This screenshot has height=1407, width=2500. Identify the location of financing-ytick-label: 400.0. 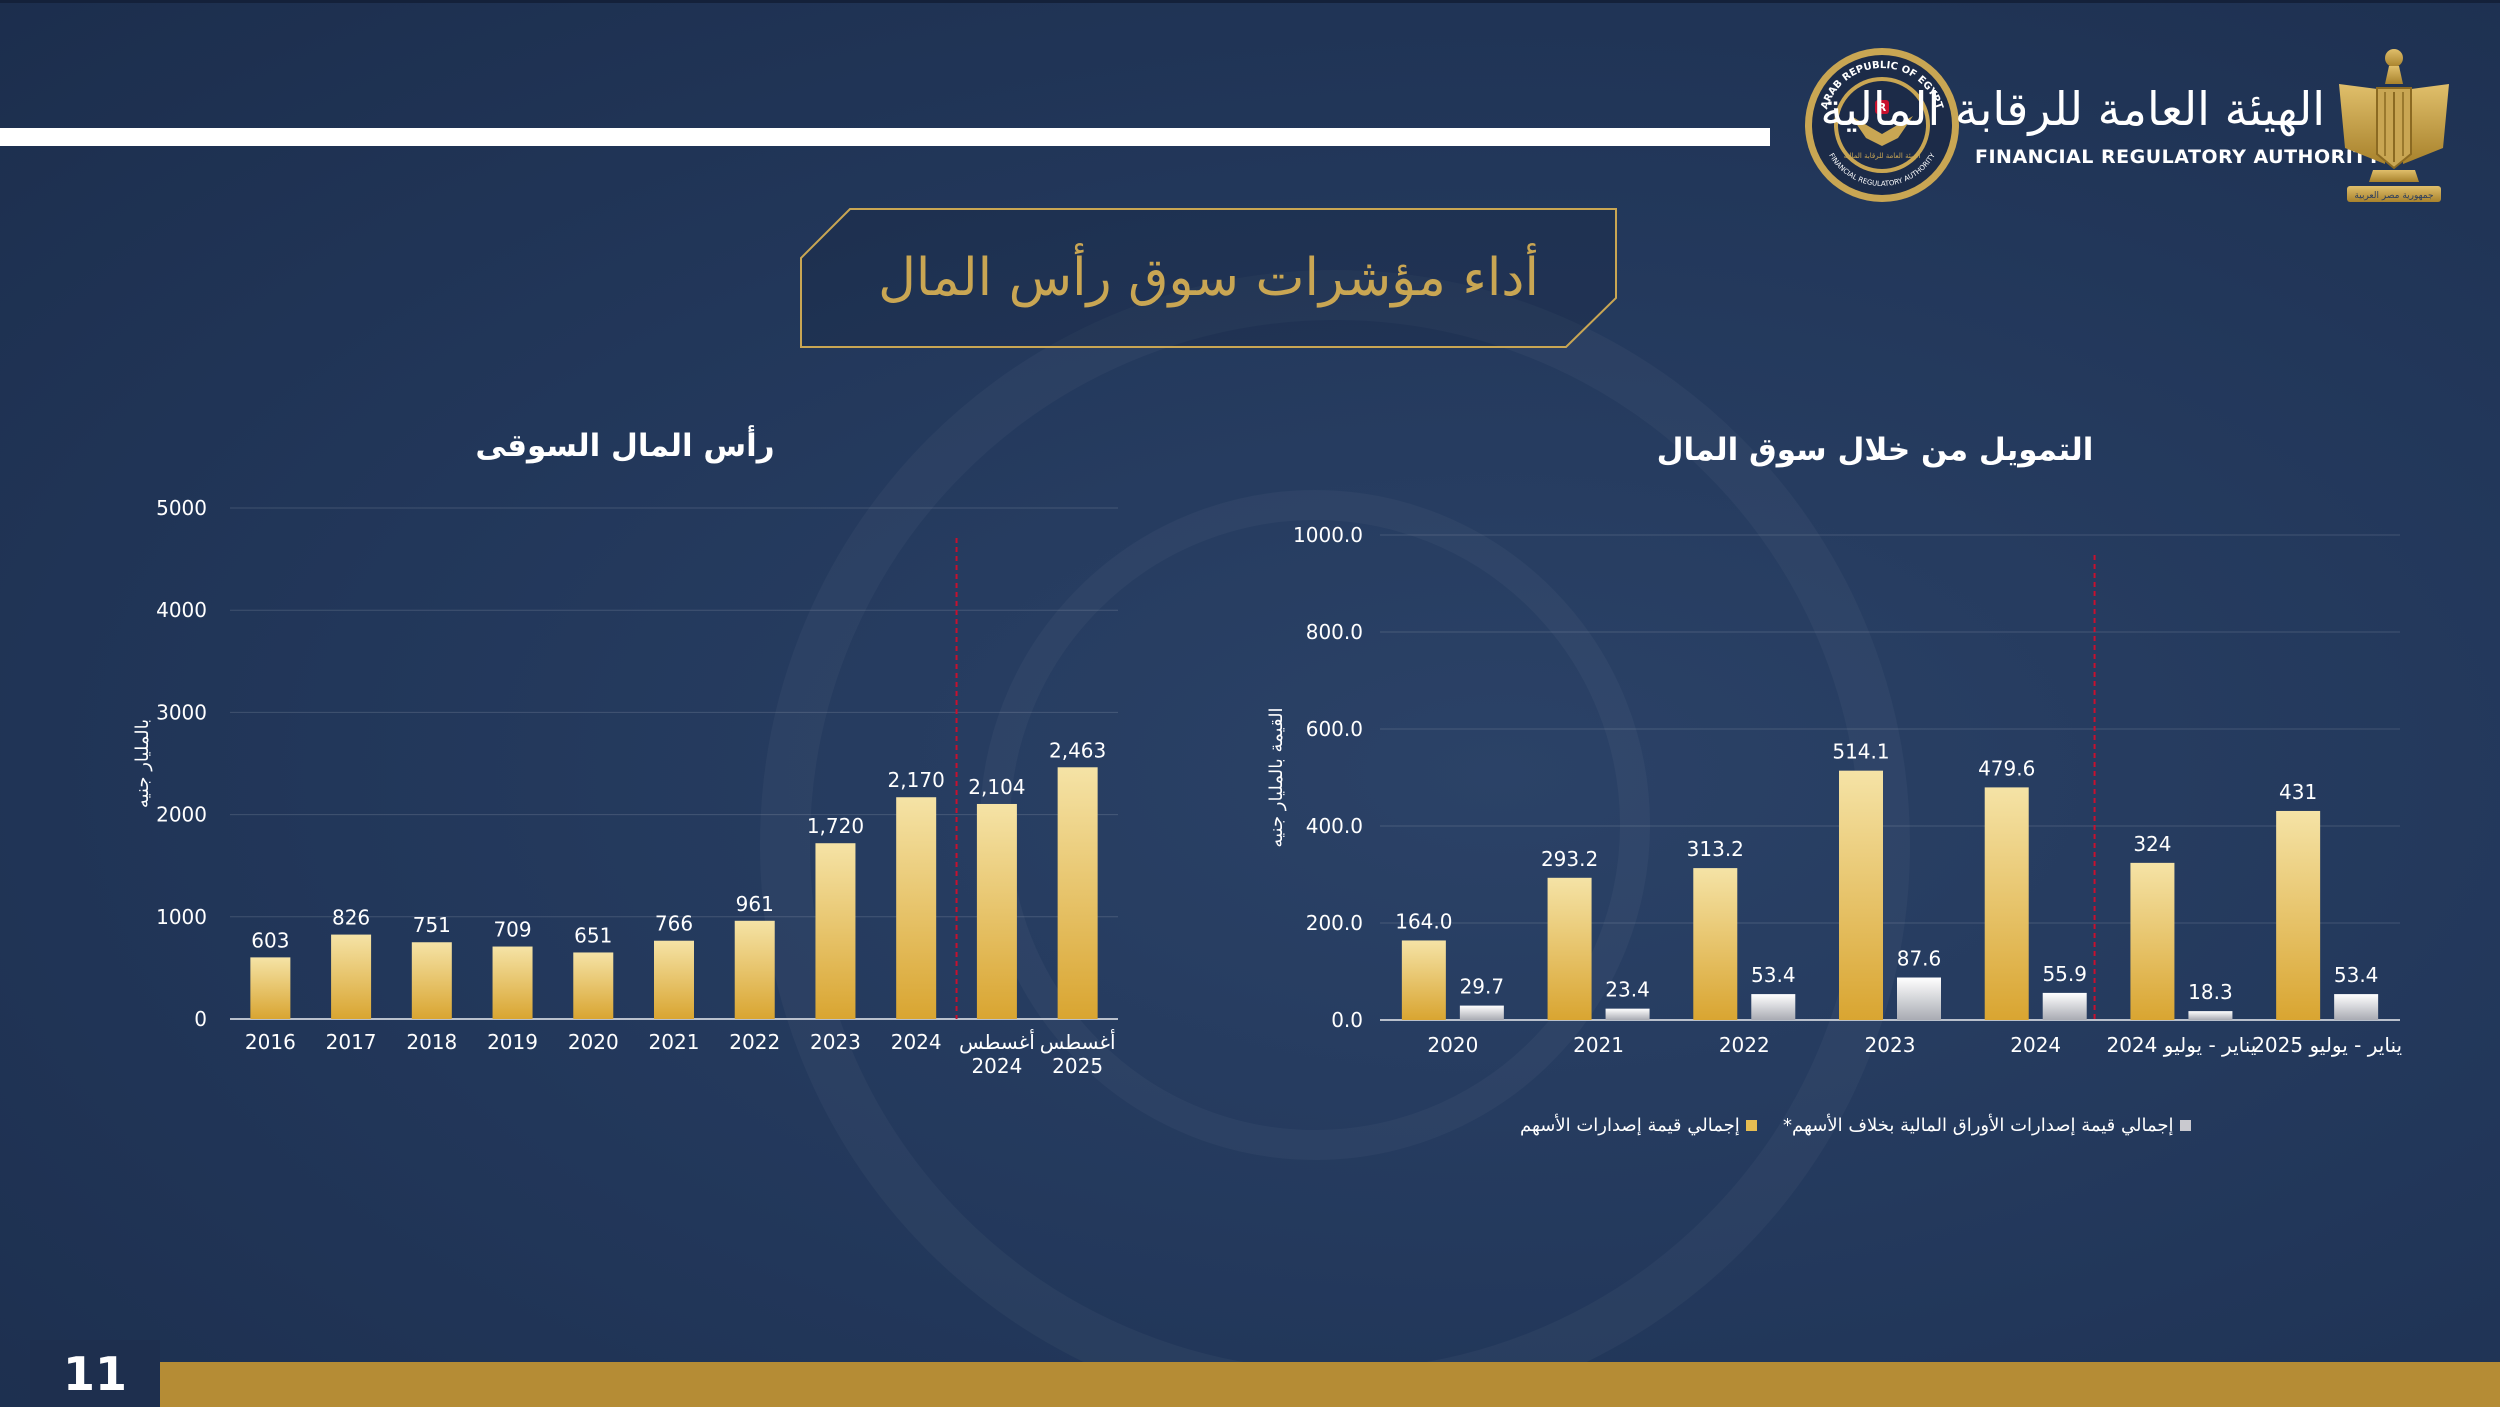
(1334, 826).